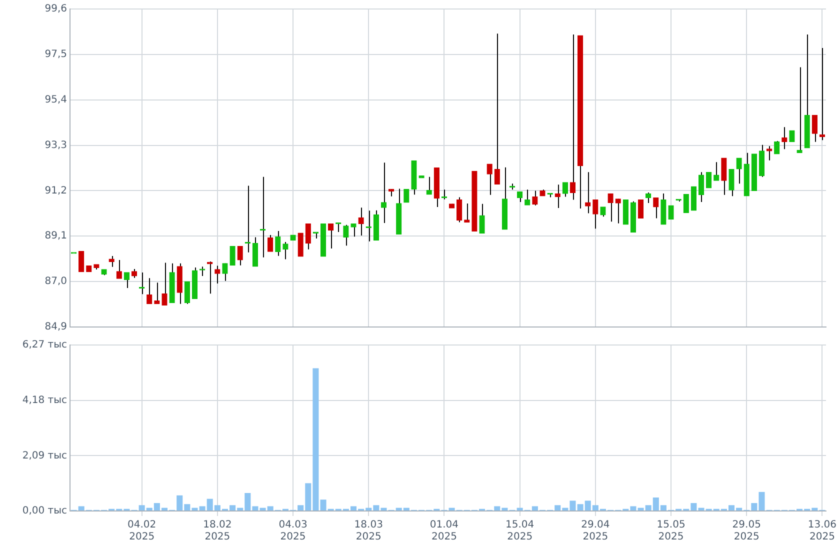  I want to click on x-tick-label: 04.02 2025, so click(142, 531).